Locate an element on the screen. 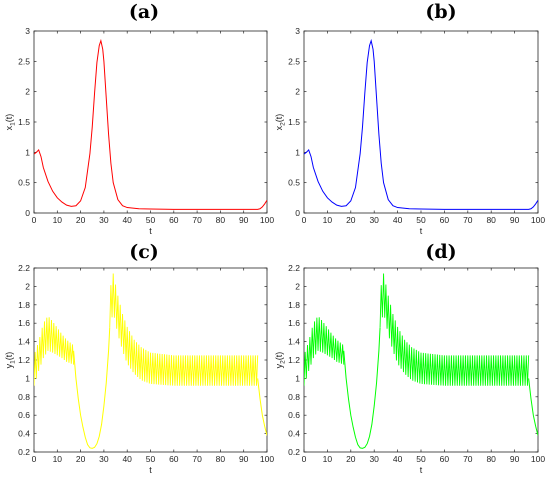 The height and width of the screenshot is (479, 550). panel-title-c: (c) is located at coordinates (144, 252).